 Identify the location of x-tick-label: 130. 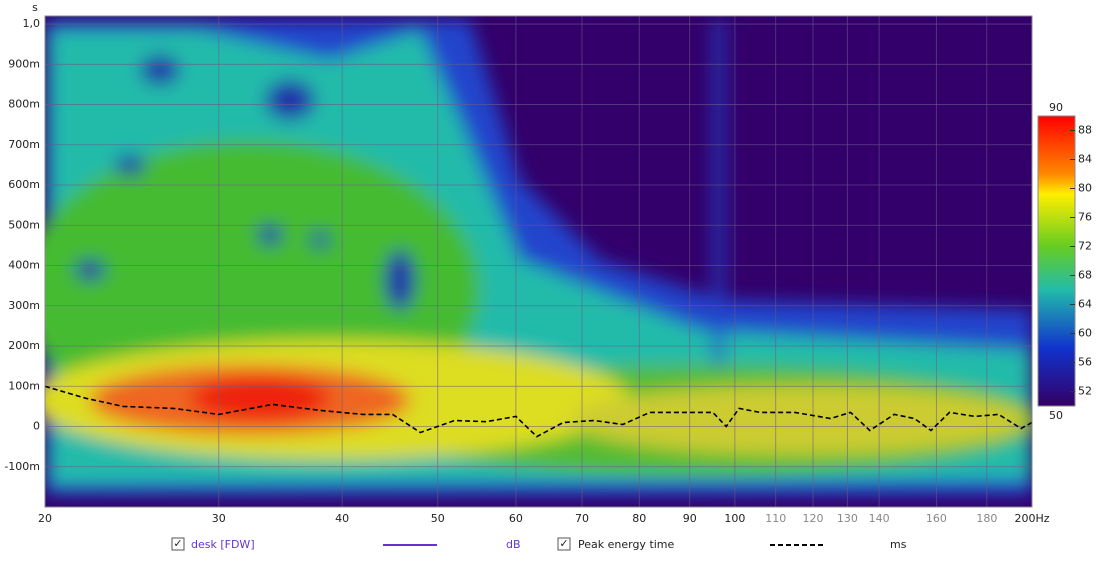
(847, 518).